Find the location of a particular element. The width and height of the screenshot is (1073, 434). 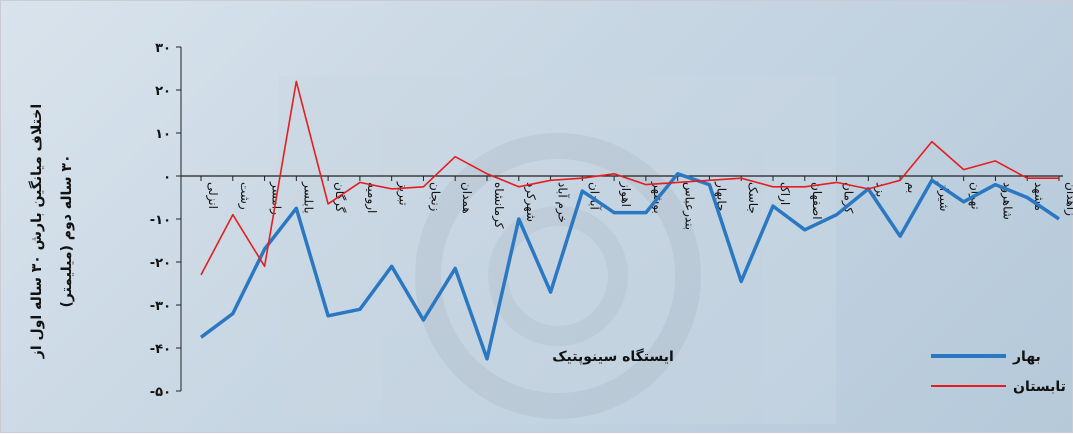

x-tick-label: شهرکرد is located at coordinates (530, 202).